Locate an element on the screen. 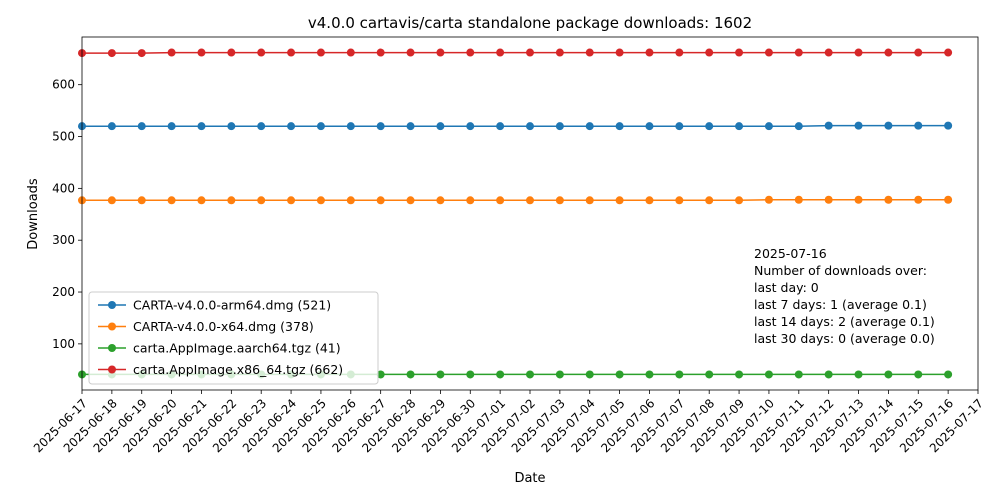 The image size is (1000, 500). legend-label: CARTA-v4.0.0-arm64.dmg (521) is located at coordinates (232, 305).